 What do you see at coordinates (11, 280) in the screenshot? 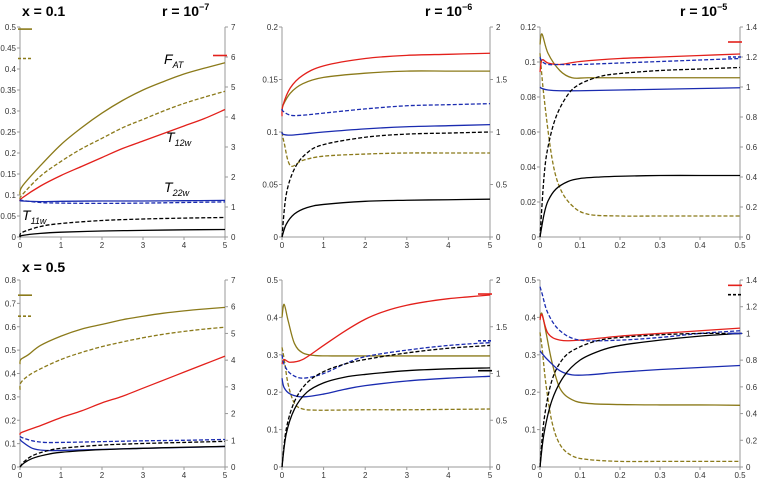
I see `left-tick-label: 0.8` at bounding box center [11, 280].